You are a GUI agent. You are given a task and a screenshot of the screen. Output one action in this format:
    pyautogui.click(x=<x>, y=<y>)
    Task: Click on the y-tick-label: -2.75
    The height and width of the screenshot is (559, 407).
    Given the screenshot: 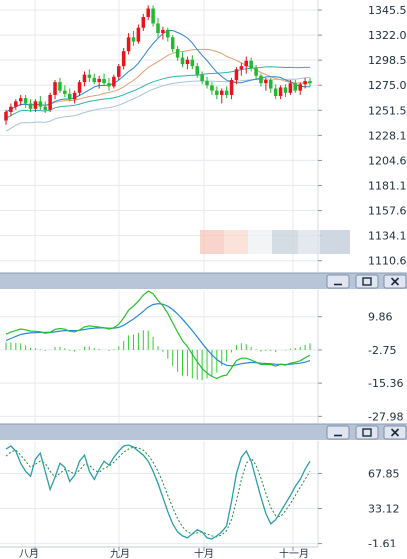 What is the action you would take?
    pyautogui.click(x=382, y=350)
    